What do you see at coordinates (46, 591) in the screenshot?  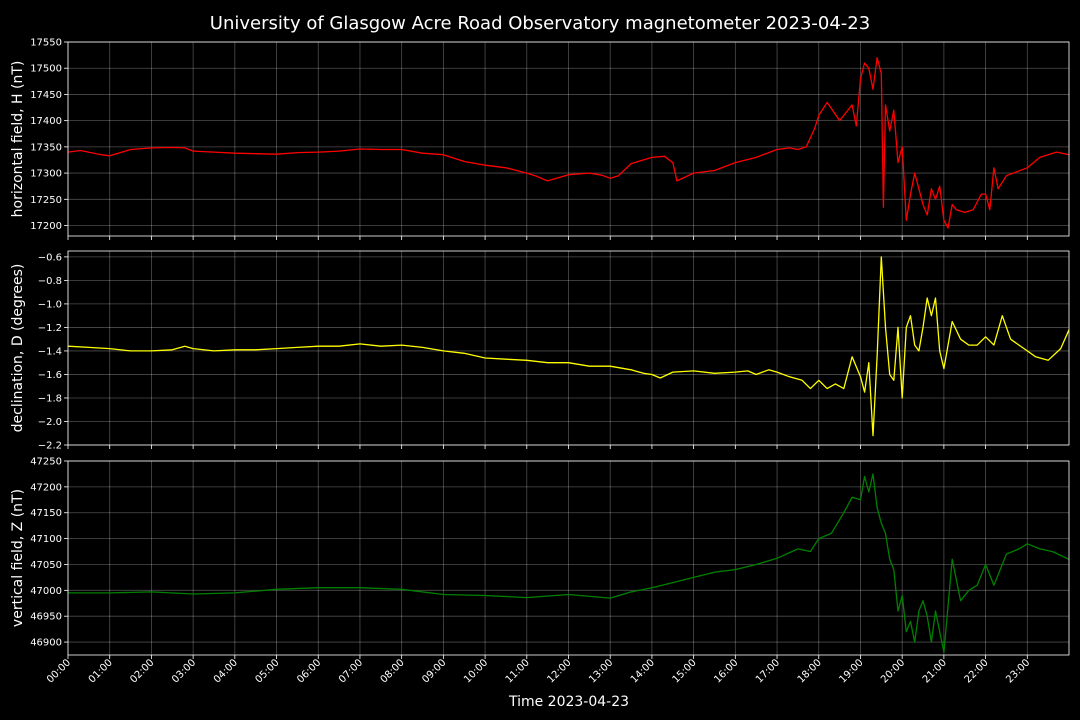 I see `y-tick-label: 47000` at bounding box center [46, 591].